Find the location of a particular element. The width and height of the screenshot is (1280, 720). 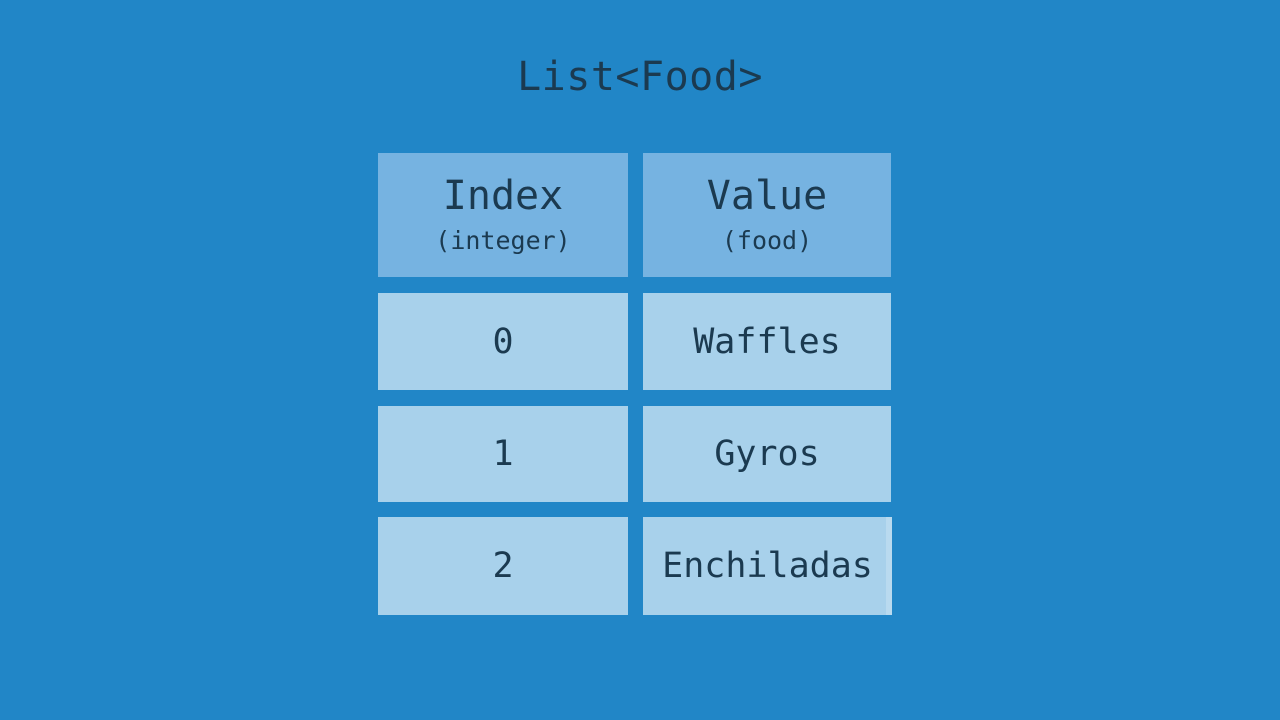

cell-edge-highlight is located at coordinates (889, 566).